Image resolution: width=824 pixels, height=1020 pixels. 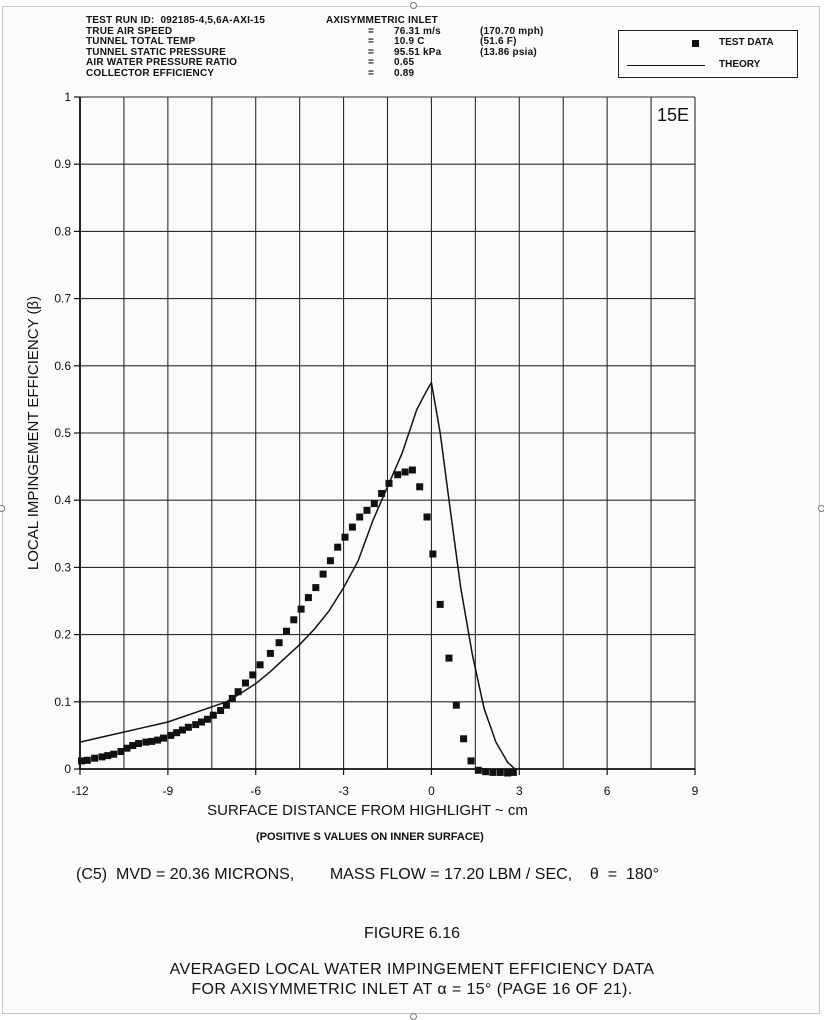 What do you see at coordinates (708, 44) in the screenshot?
I see `legend-entry-test-data: TEST DATA` at bounding box center [708, 44].